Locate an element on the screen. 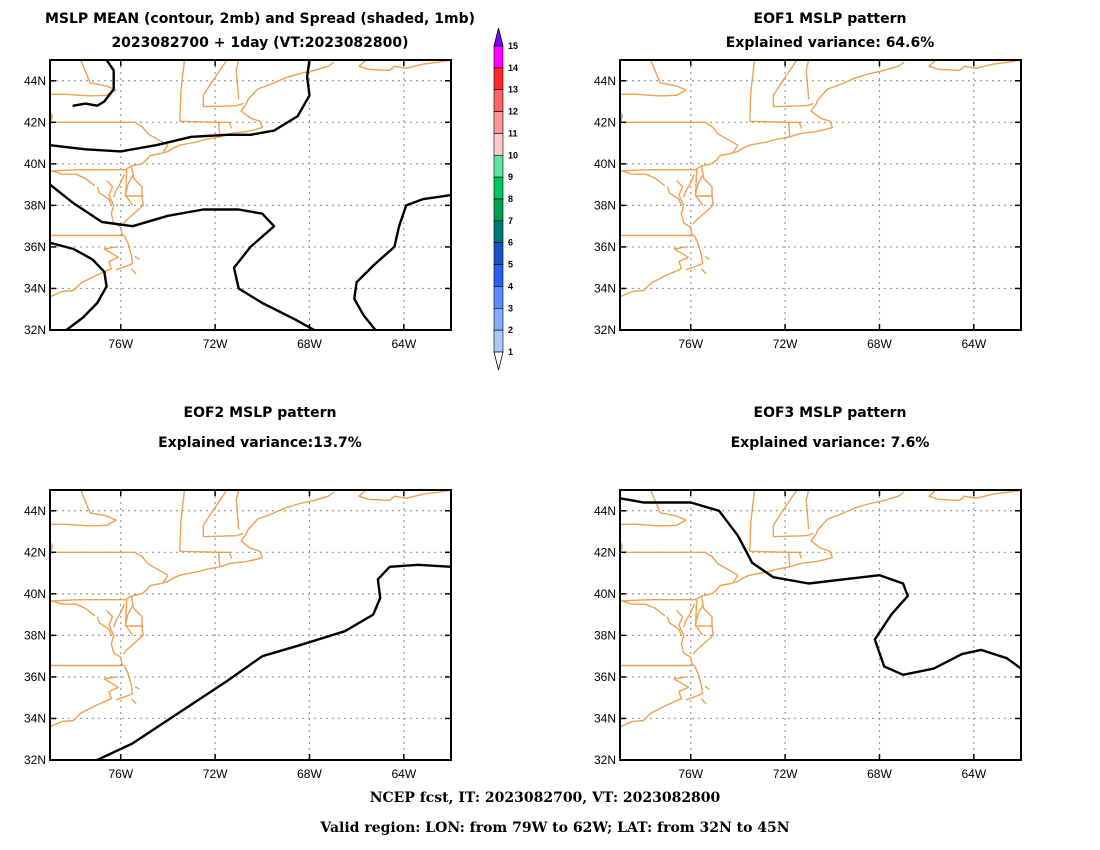 Image resolution: width=1100 pixels, height=850 pixels. eof1-map: 76W 72W 68W 64W 32N 34N 36N 38N 40N 42N 44N is located at coordinates (808, 205).